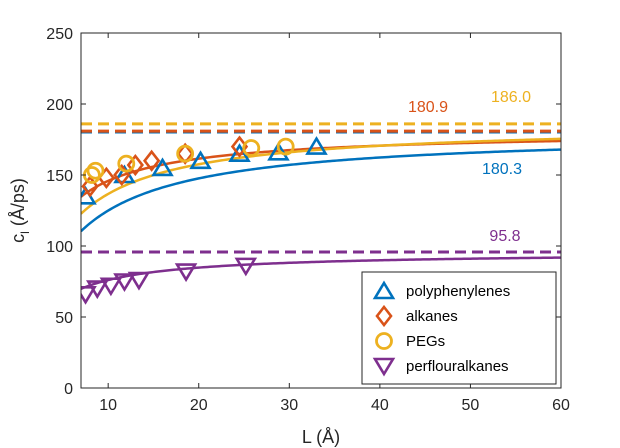  Describe the element at coordinates (59, 105) in the screenshot. I see `y-tick-label-200: 200` at that location.